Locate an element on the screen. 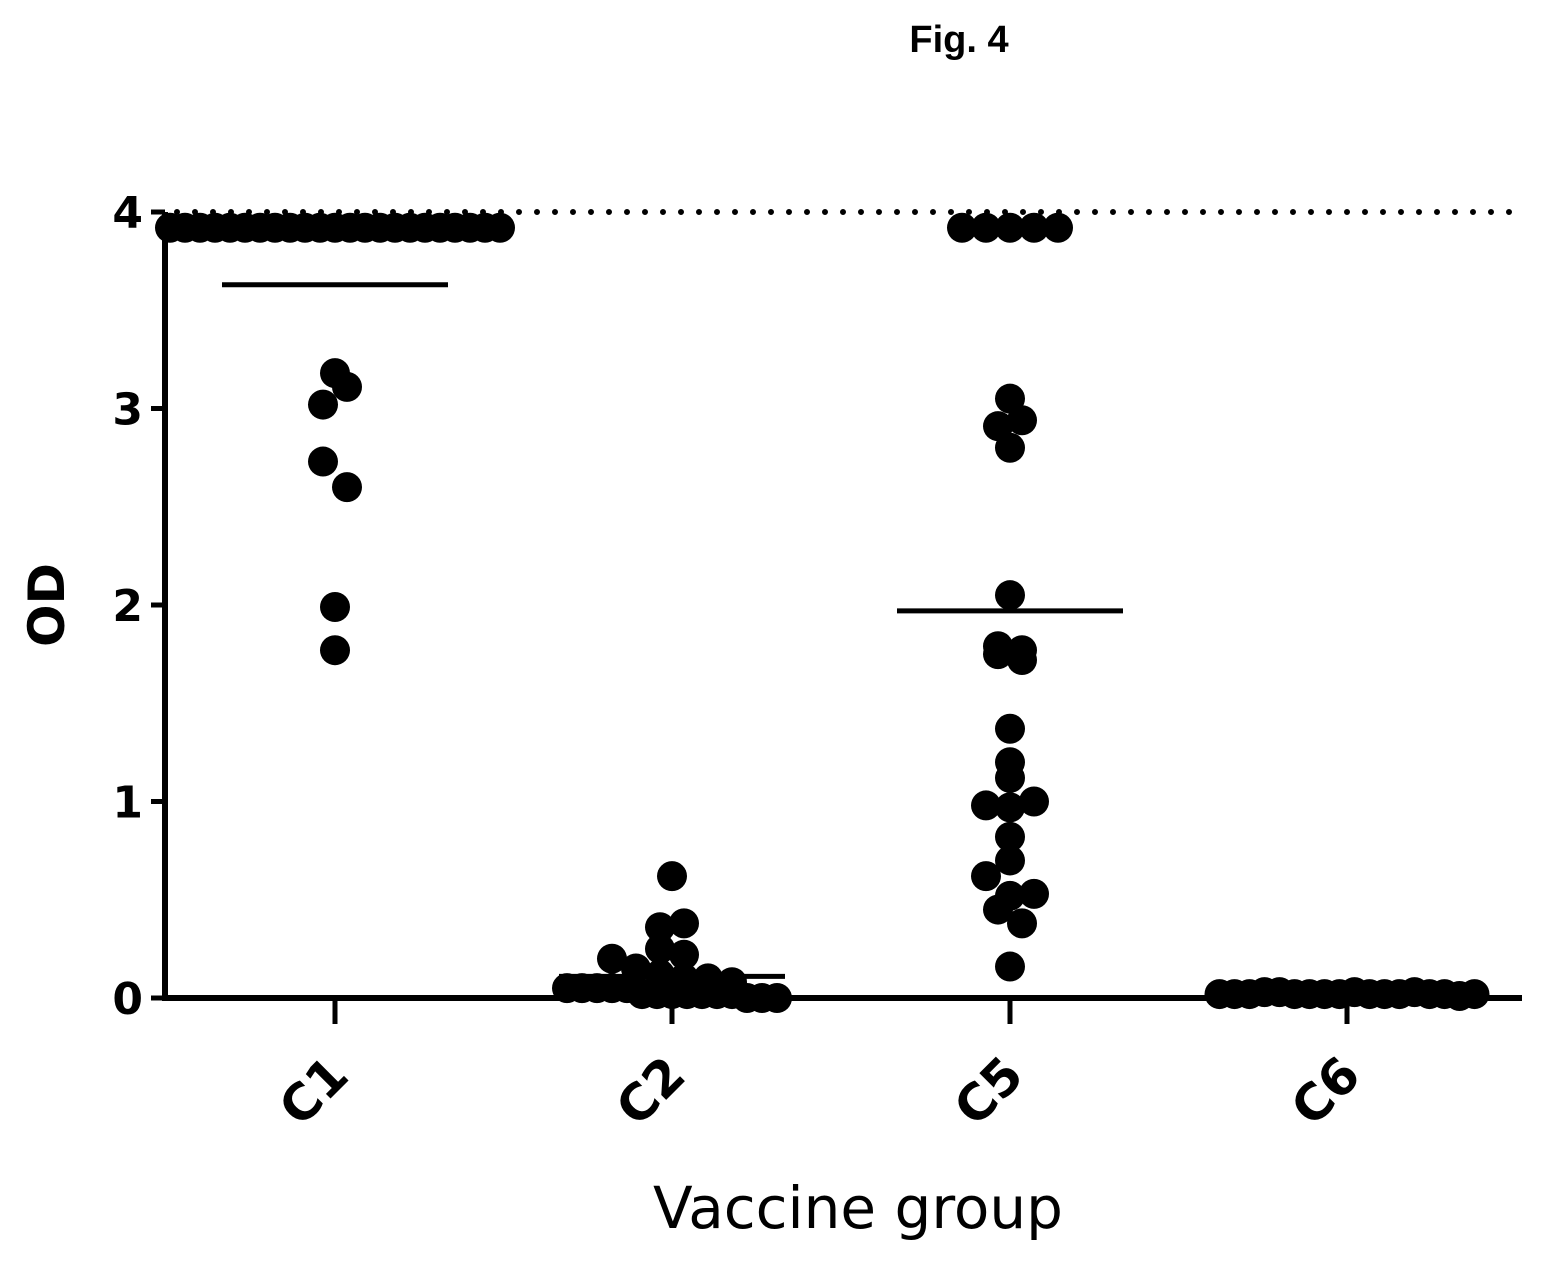 Image resolution: width=1544 pixels, height=1267 pixels. figure-title: Fig. 4 is located at coordinates (958, 40).